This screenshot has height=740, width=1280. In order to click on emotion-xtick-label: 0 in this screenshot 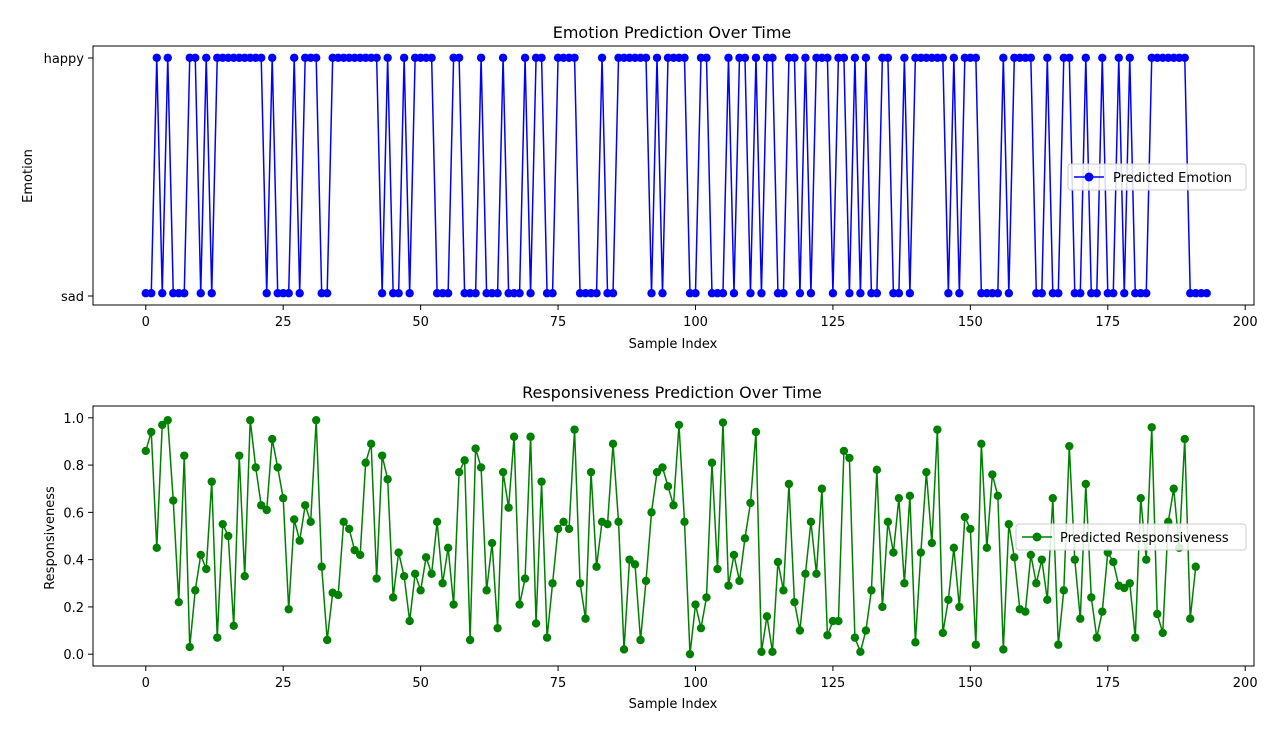, I will do `click(146, 322)`.